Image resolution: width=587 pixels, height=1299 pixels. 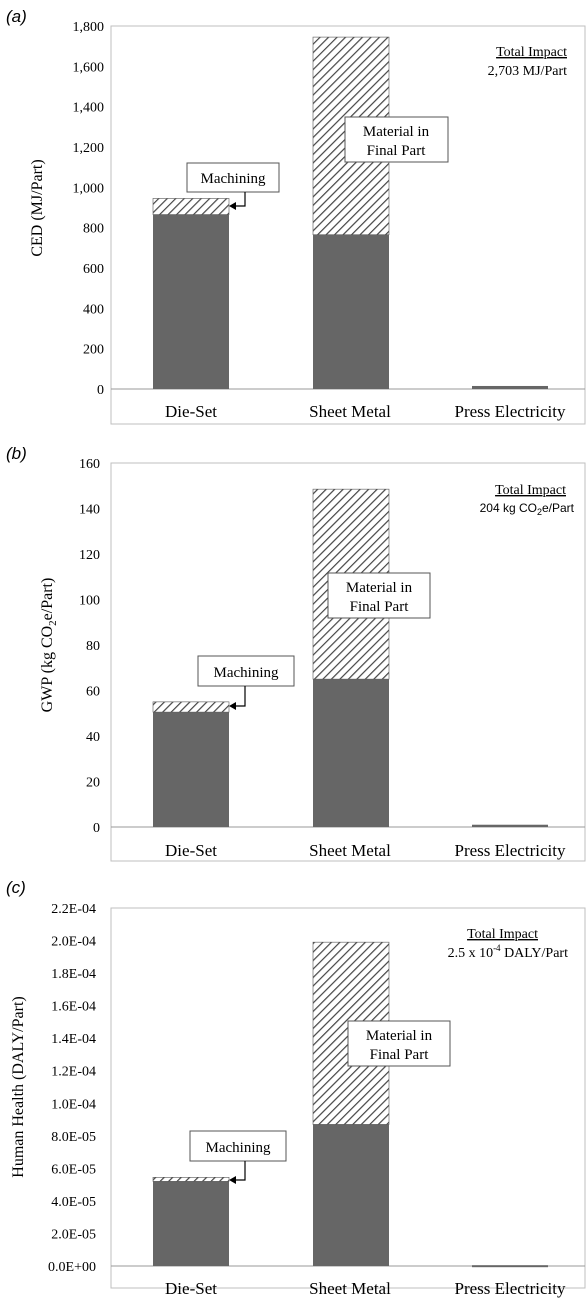 What do you see at coordinates (510, 1288) in the screenshot?
I see `panel-c-category-label: Press Electricity` at bounding box center [510, 1288].